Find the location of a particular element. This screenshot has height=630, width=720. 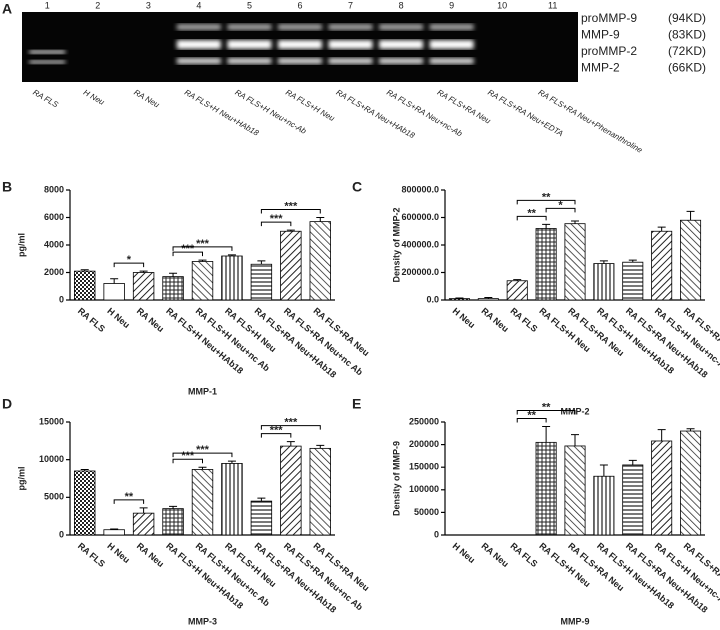

lane-number: 8 is located at coordinates (401, 5).